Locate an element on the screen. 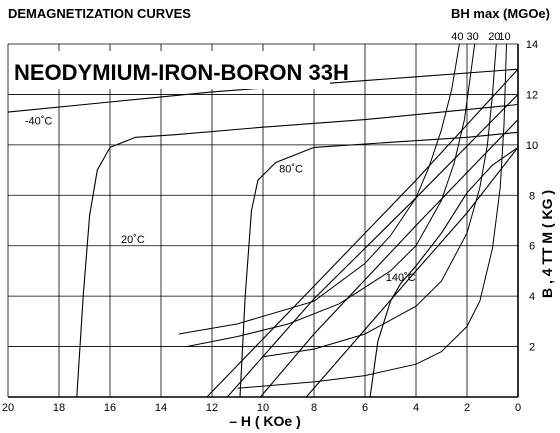 This screenshot has width=560, height=433. chart-title: NEODYMIUM-IRON-BORON 33H is located at coordinates (181, 72).